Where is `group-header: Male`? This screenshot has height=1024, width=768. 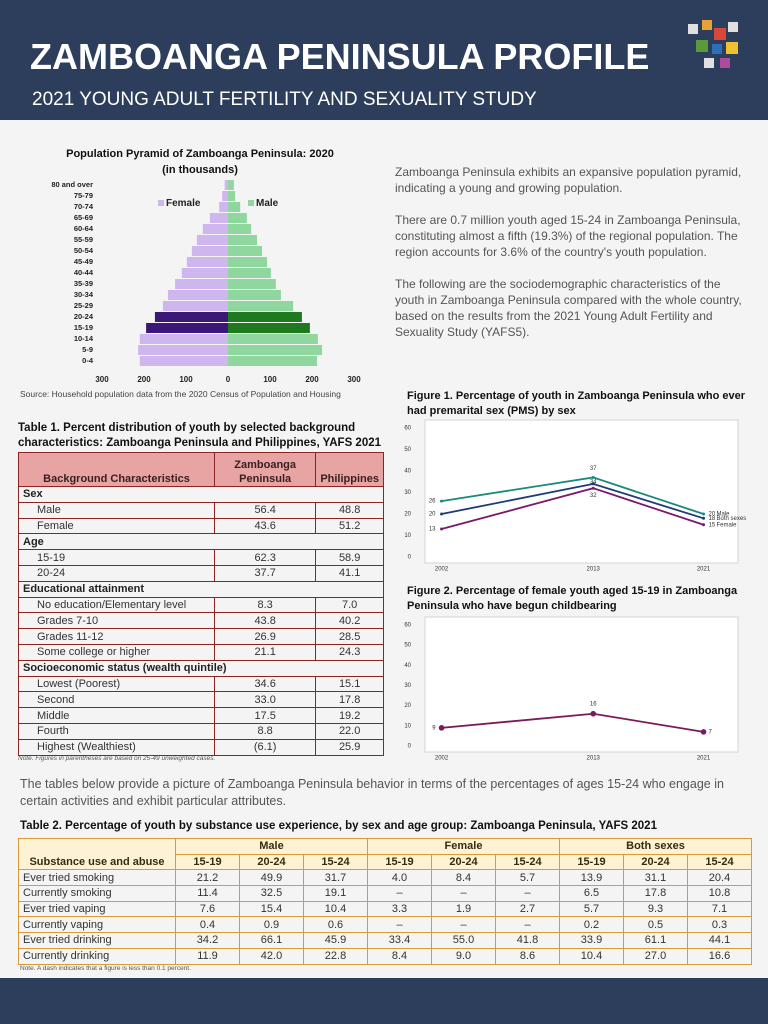
group-header: Male is located at coordinates (271, 846).